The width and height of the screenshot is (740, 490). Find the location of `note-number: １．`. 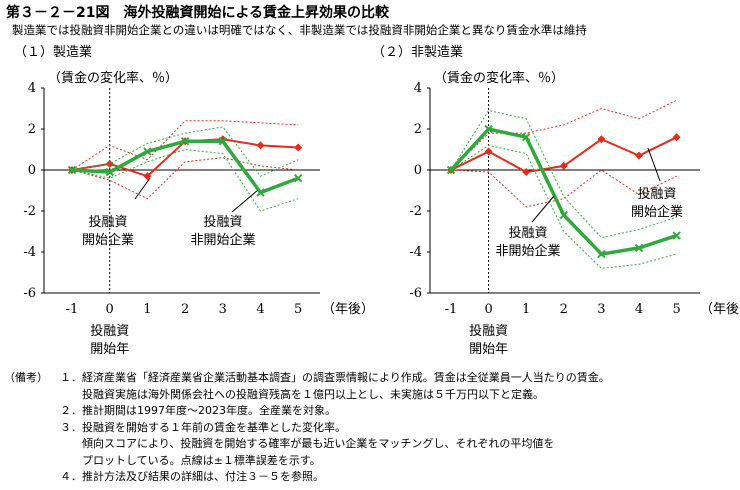

note-number: １． is located at coordinates (71, 377).